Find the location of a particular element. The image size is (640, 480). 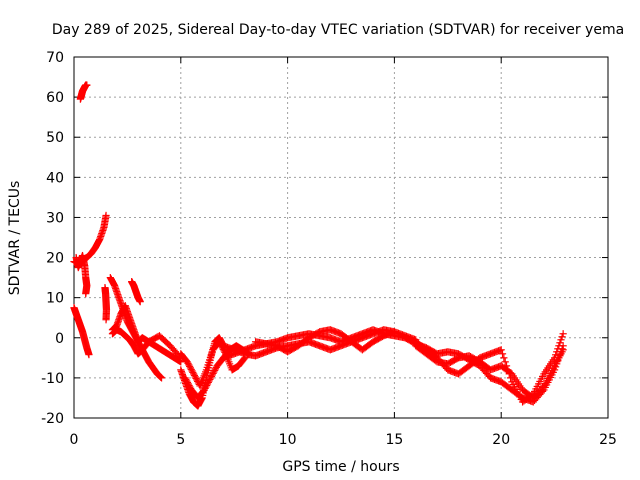

y-tick-label: 10 is located at coordinates (55, 299).